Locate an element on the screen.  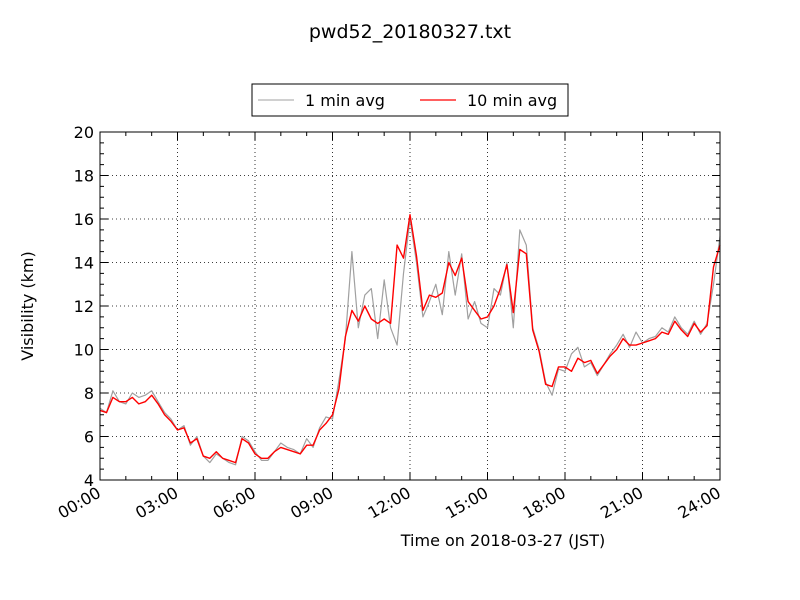
y-tick-label: 18 is located at coordinates (84, 176).